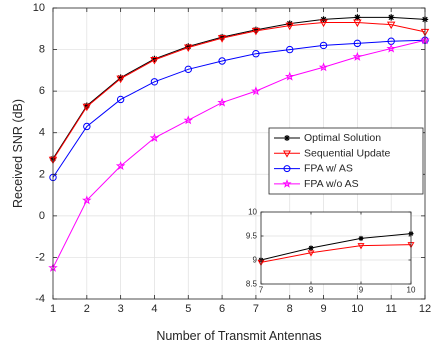 The width and height of the screenshot is (435, 341). I want to click on main-x-tick-label: 11, so click(390, 309).